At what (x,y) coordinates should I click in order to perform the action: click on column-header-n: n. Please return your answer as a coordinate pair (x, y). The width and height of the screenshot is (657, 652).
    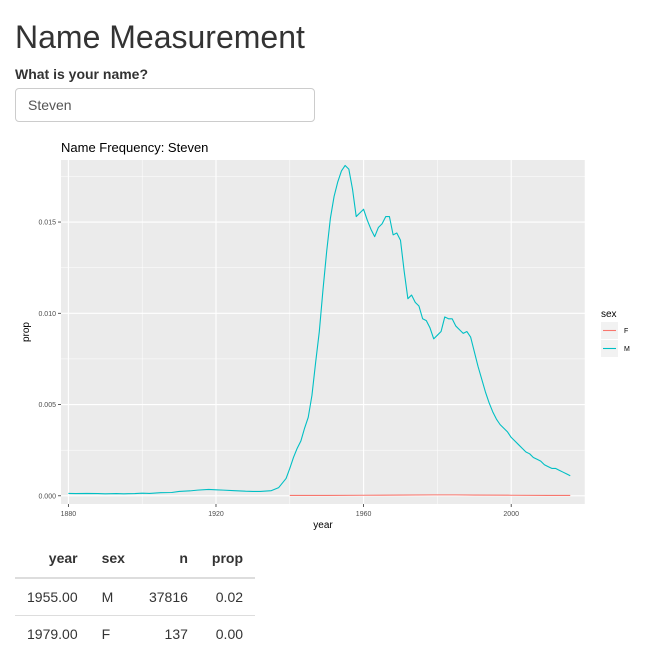
    Looking at the image, I should click on (168, 558).